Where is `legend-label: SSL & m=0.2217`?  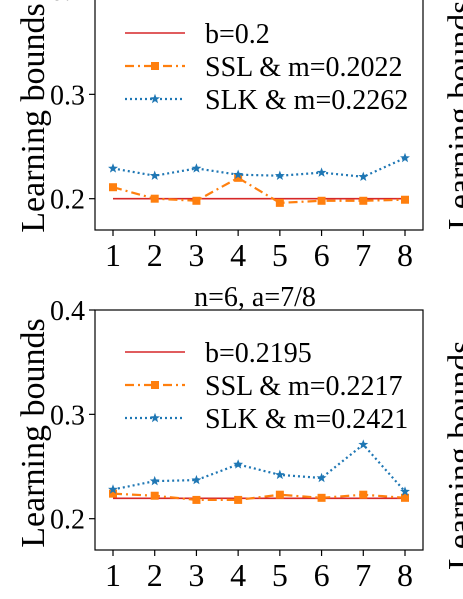 legend-label: SSL & m=0.2217 is located at coordinates (304, 386).